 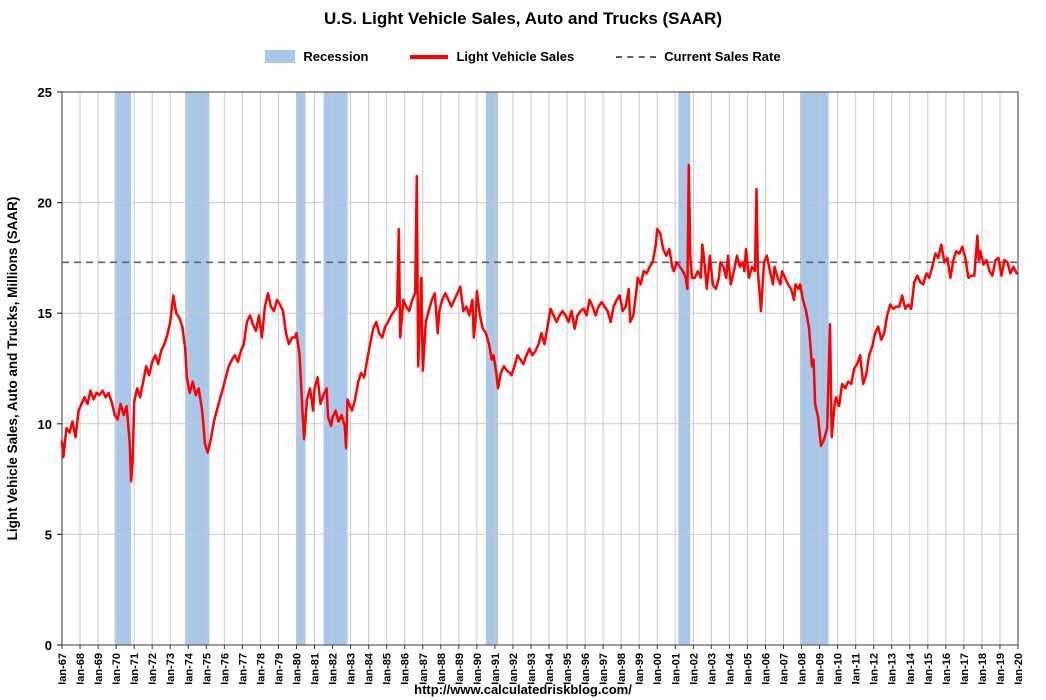 What do you see at coordinates (189, 668) in the screenshot?
I see `x-tick-label: Jan-74` at bounding box center [189, 668].